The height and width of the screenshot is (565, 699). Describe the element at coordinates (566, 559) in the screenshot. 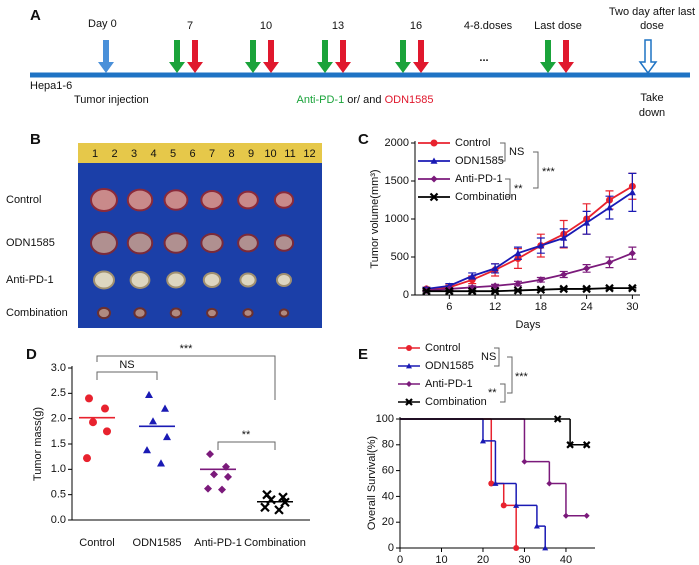

I see `x-tick-label: 40` at that location.